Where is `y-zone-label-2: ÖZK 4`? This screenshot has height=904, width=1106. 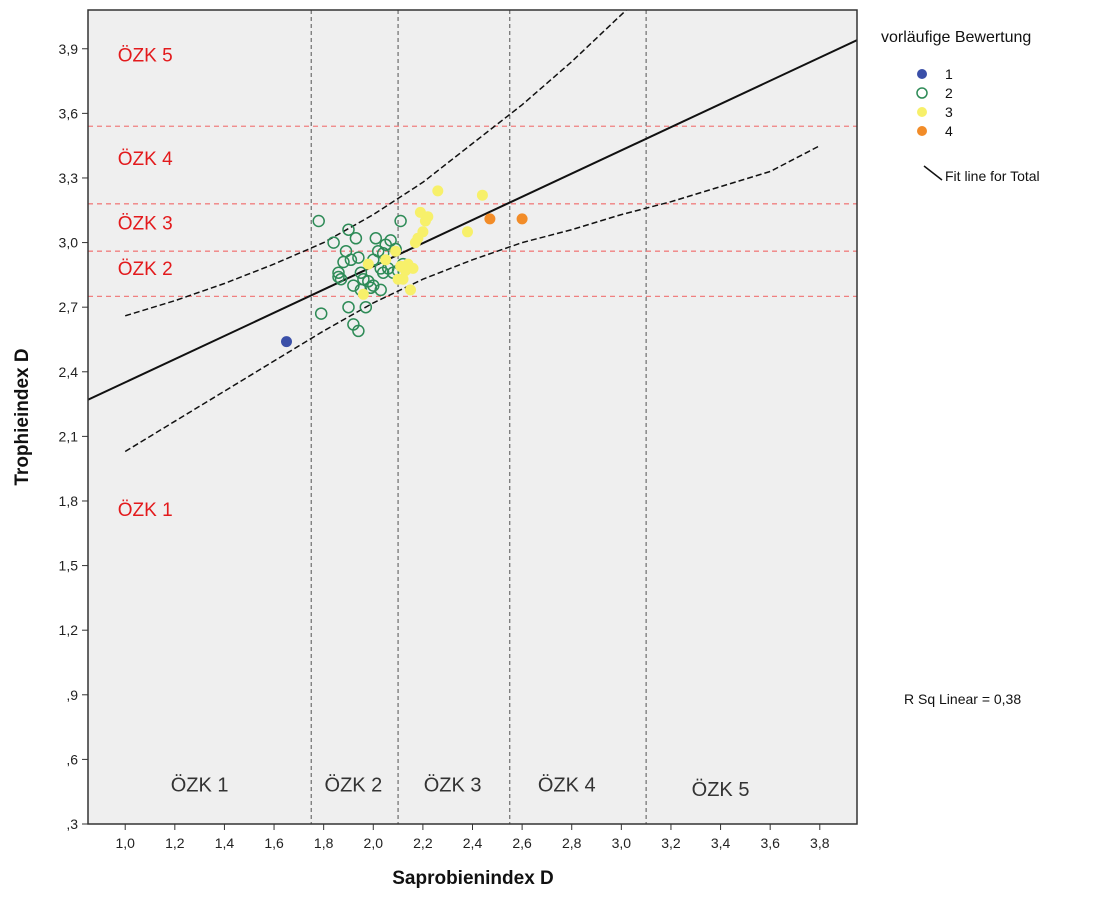 y-zone-label-2: ÖZK 4 is located at coordinates (145, 159).